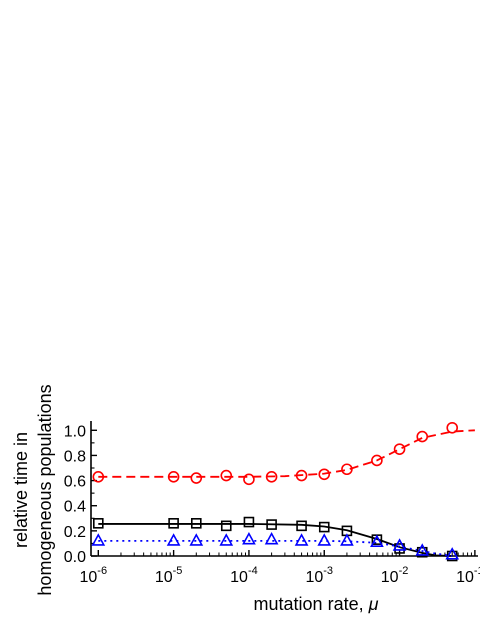 The height and width of the screenshot is (621, 480). Describe the element at coordinates (178, 571) in the screenshot. I see `x-tick-exponent: -5` at that location.